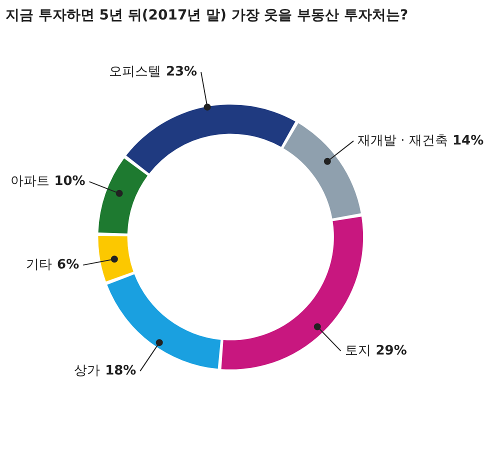 Image resolution: width=500 pixels, height=450 pixels. What do you see at coordinates (87, 371) in the screenshot?
I see `slice-label: 상가` at bounding box center [87, 371].